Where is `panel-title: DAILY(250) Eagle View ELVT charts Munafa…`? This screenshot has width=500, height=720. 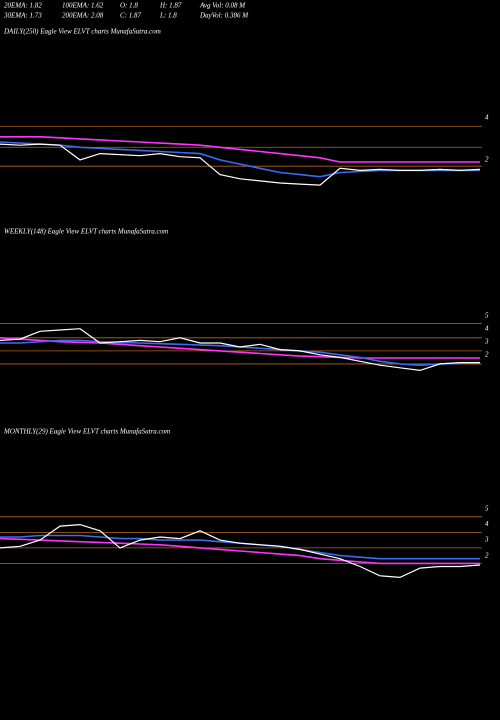 panel-title: DAILY(250) Eagle View ELVT charts Munafa… is located at coordinates (82, 32).